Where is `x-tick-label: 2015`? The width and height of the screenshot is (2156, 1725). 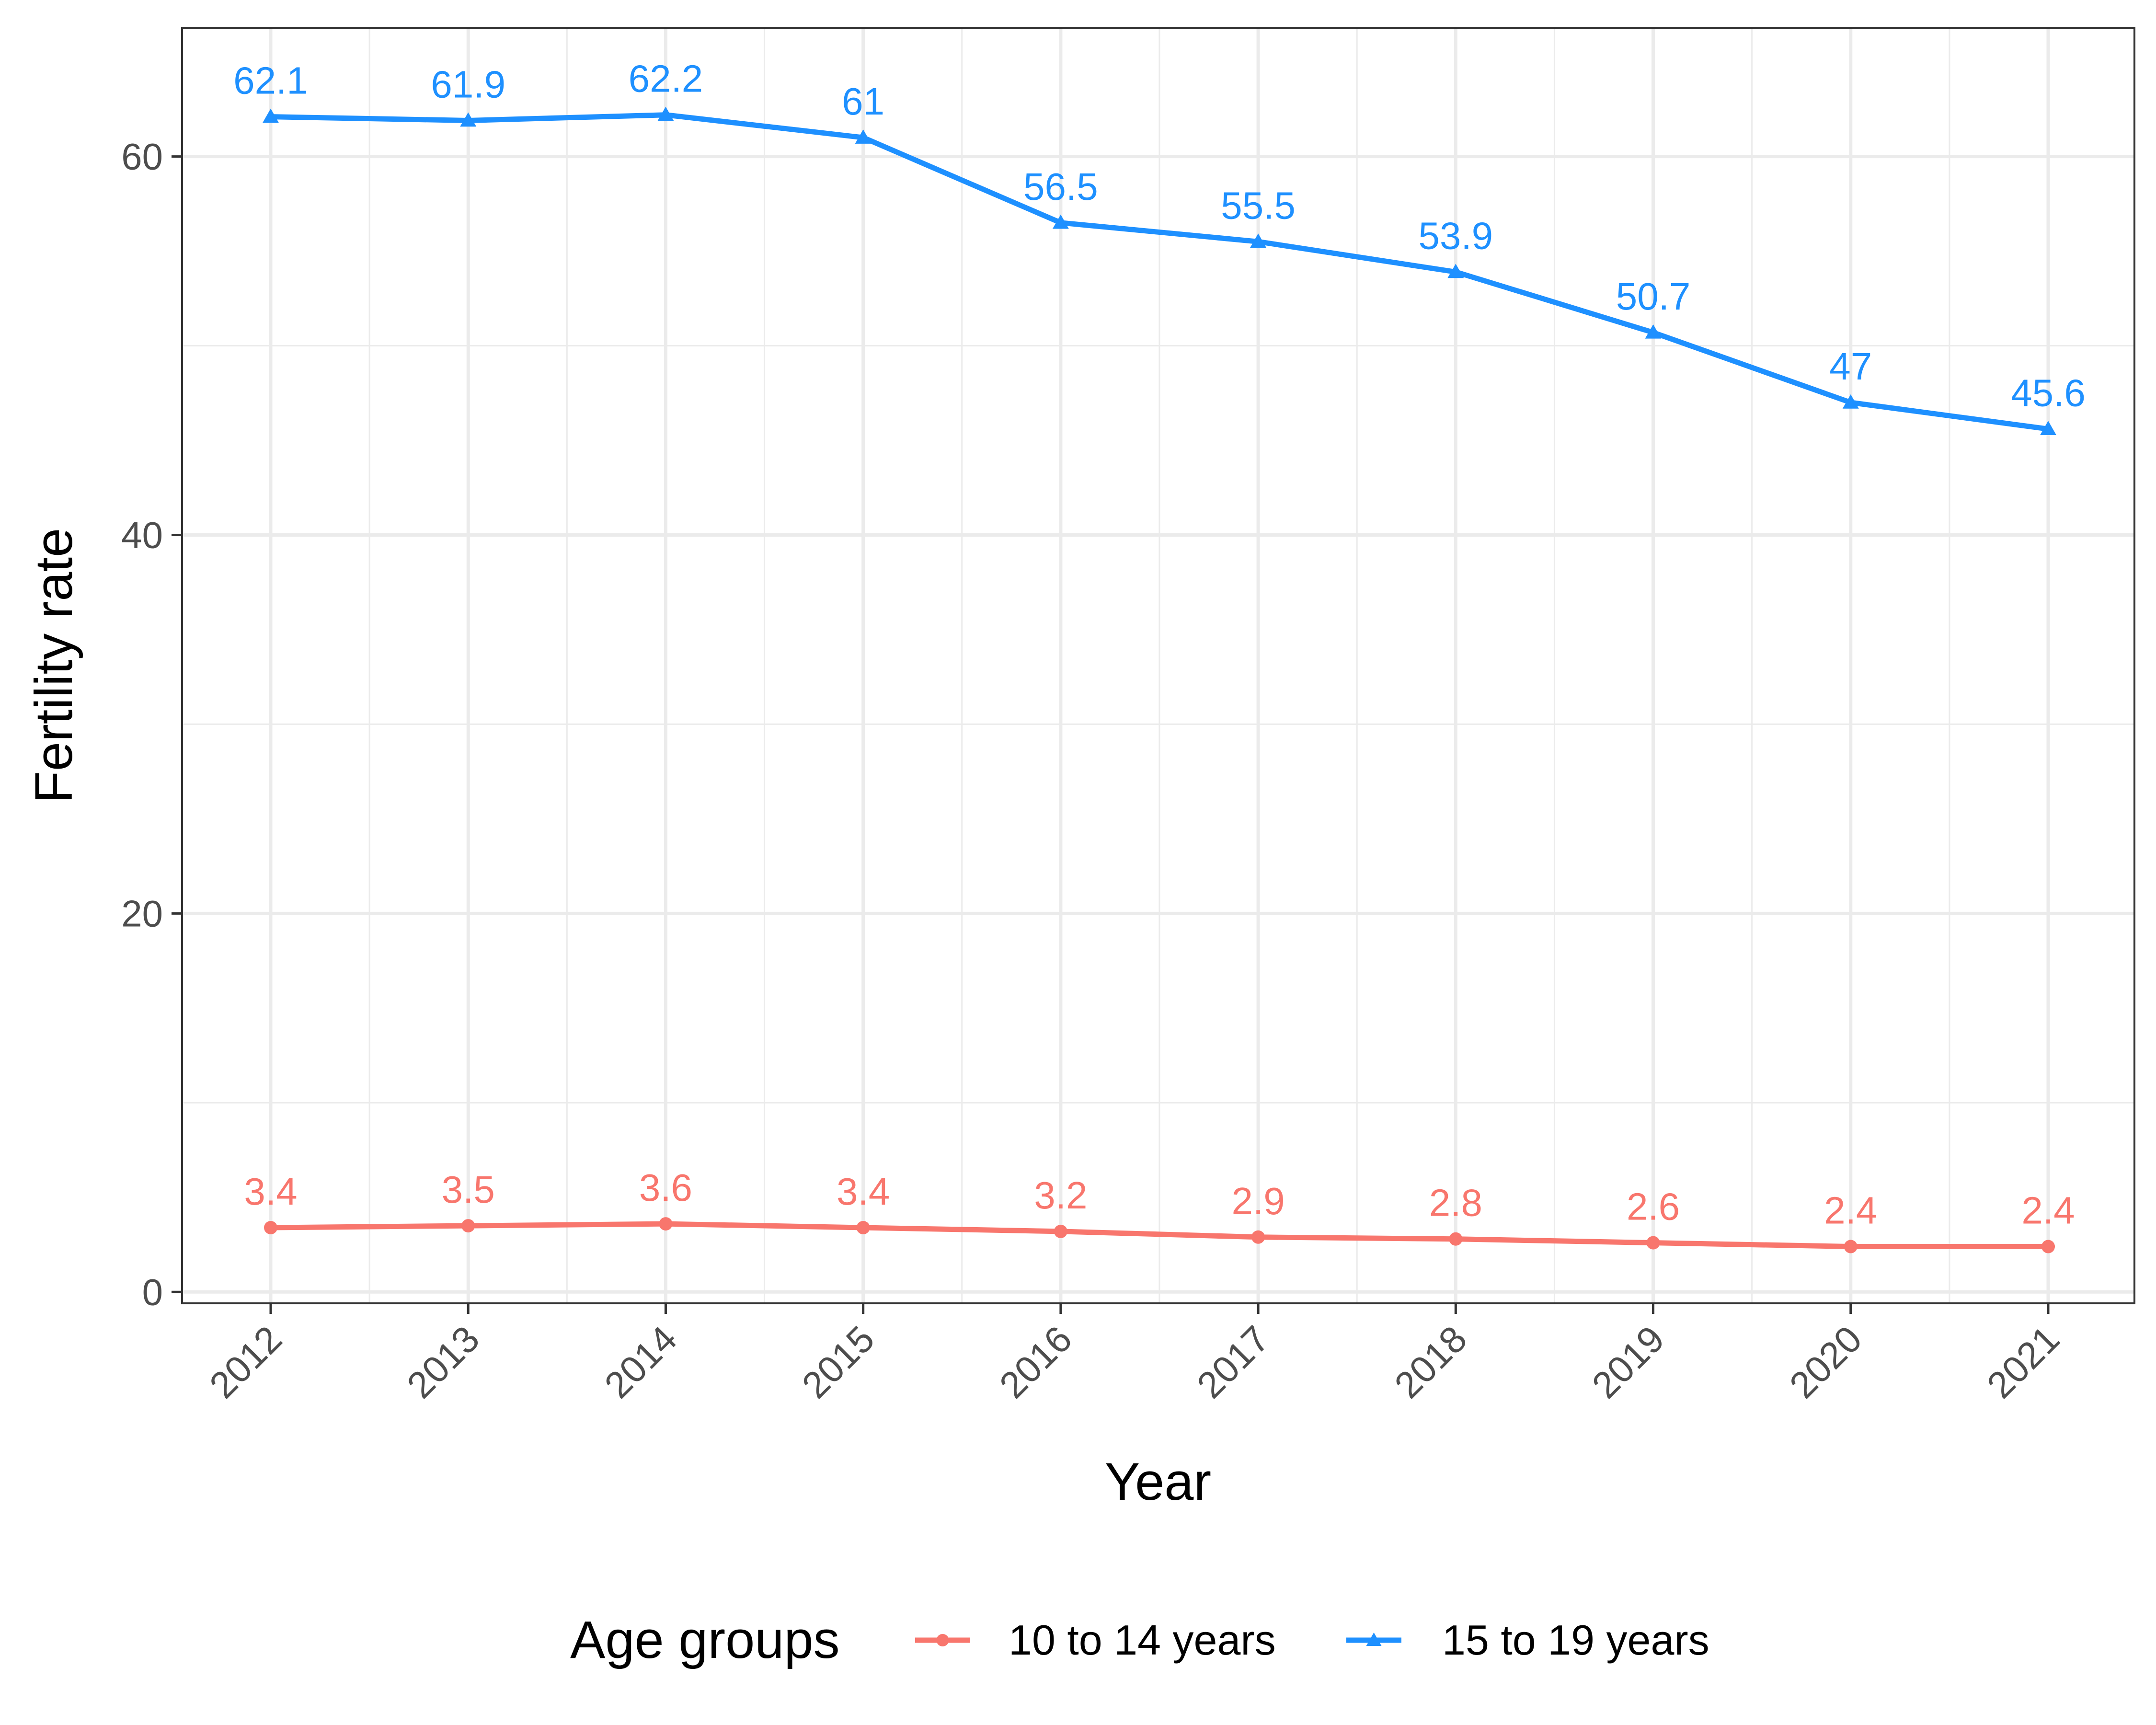
x-tick-label: 2015 is located at coordinates (838, 1362).